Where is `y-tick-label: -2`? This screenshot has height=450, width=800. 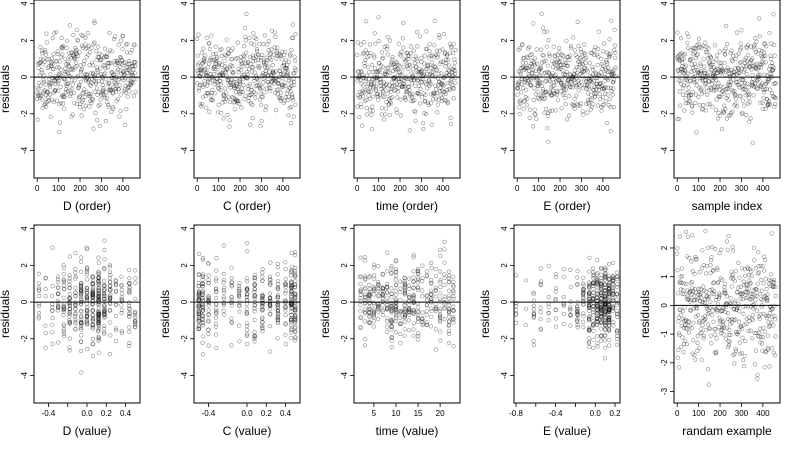 y-tick-label: -2 is located at coordinates (504, 114).